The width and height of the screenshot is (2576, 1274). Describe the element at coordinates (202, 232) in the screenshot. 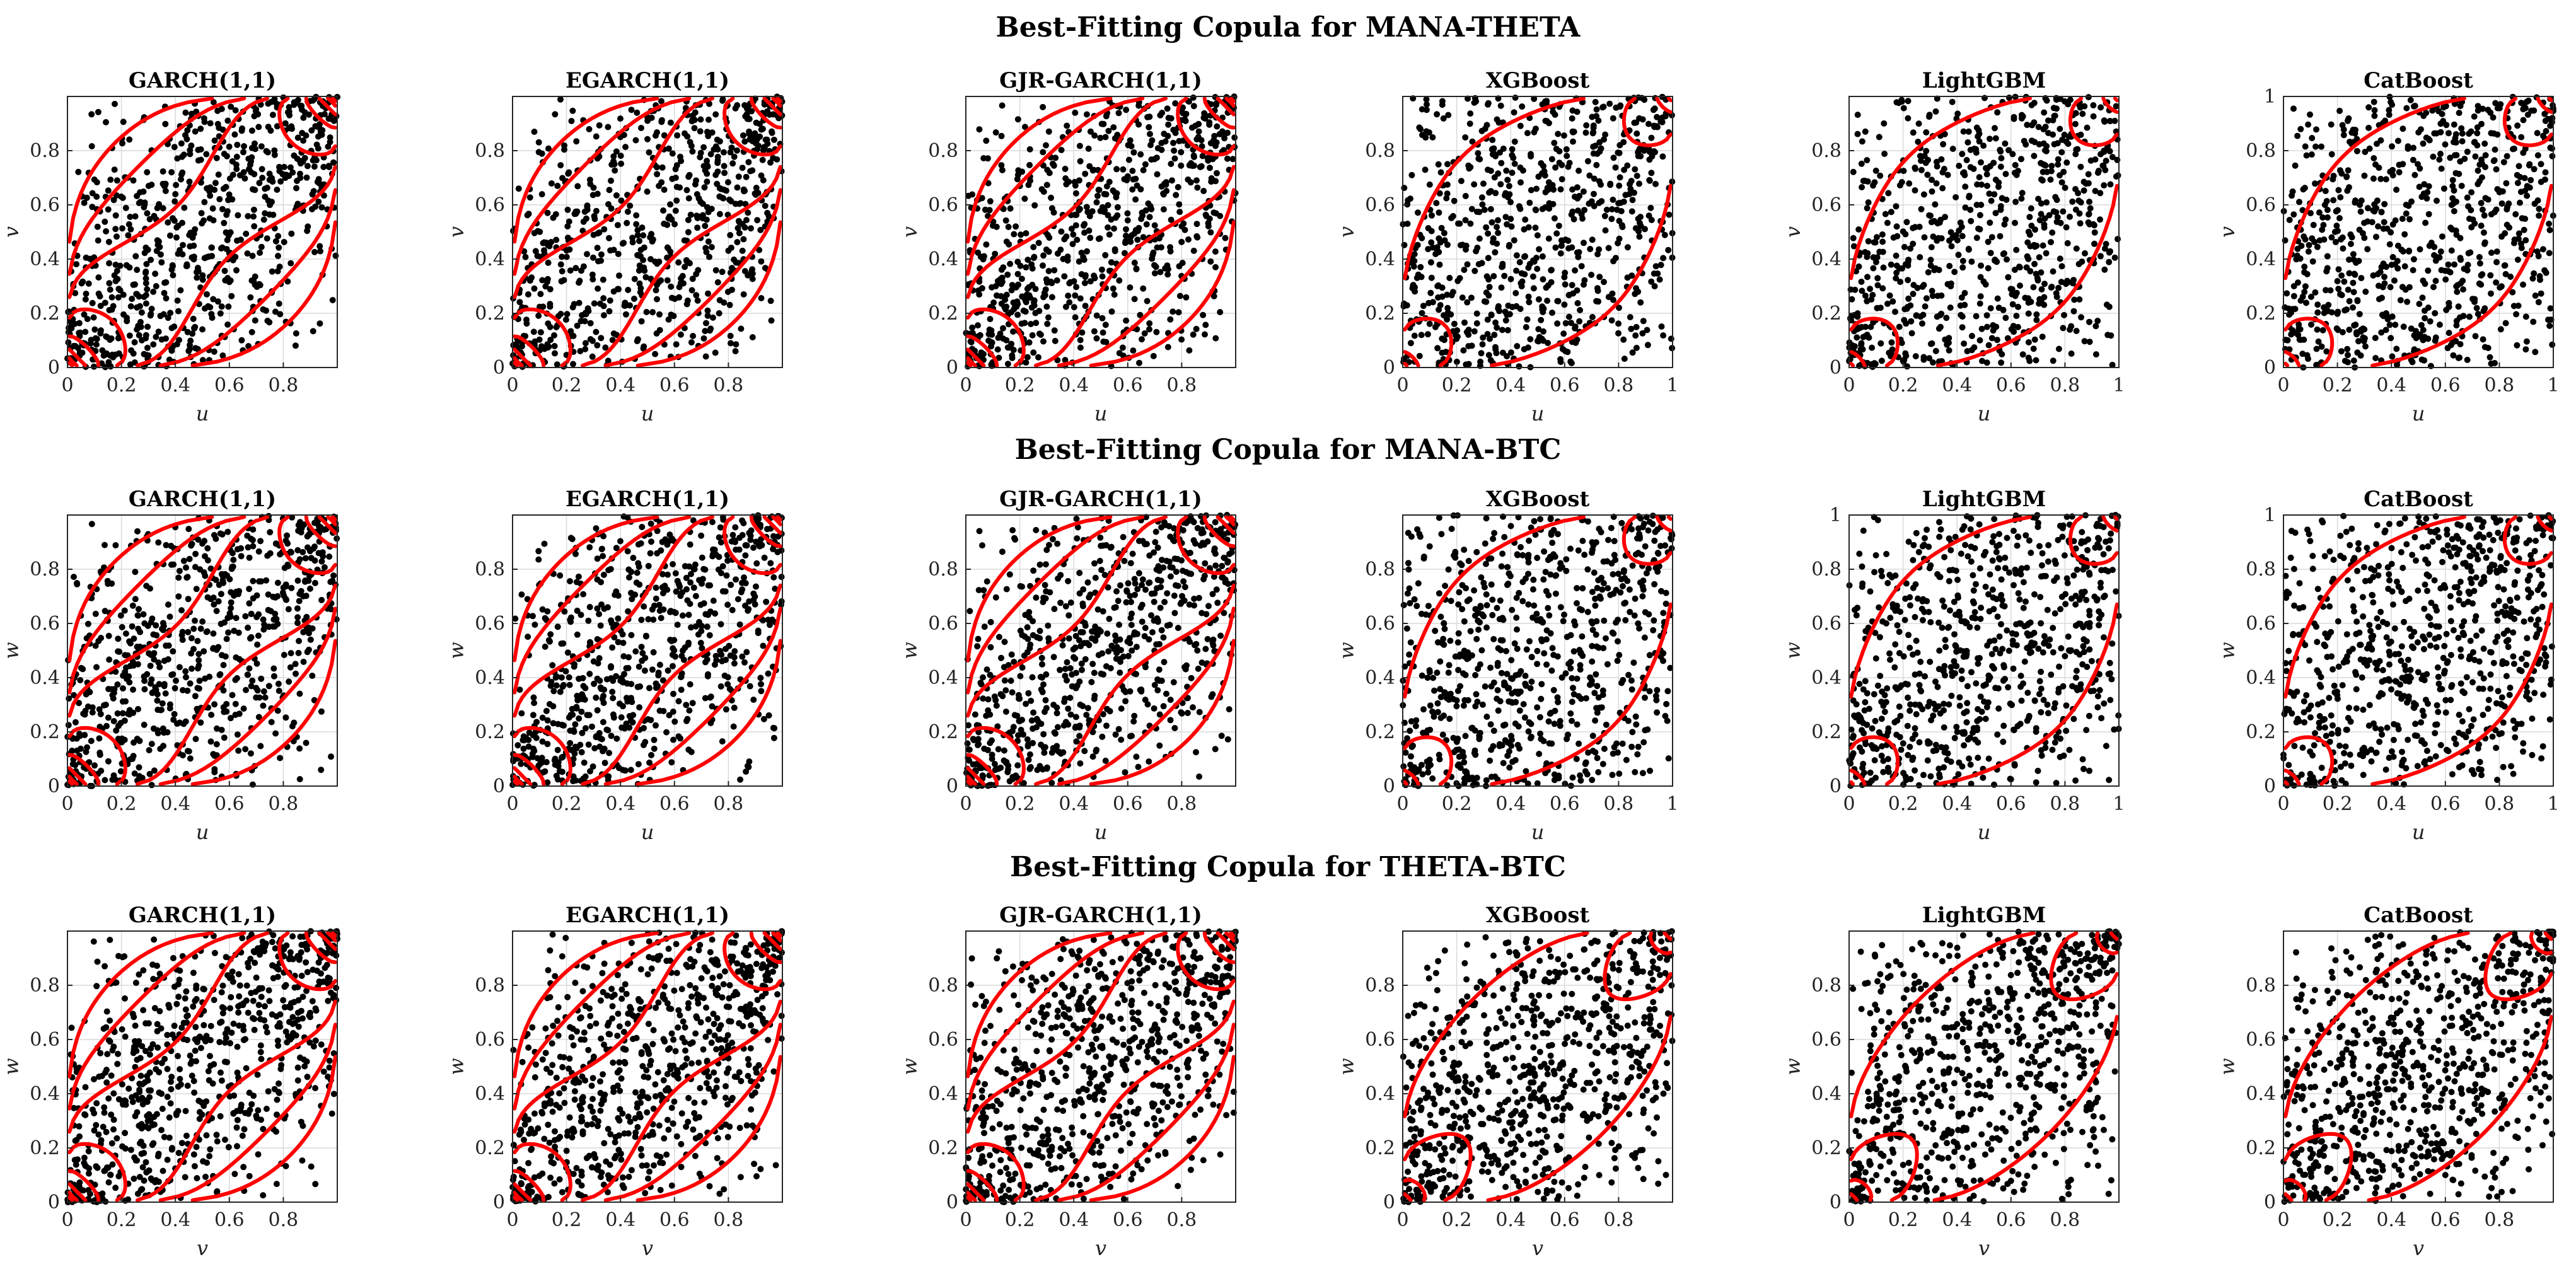

I see `contour-line` at that location.